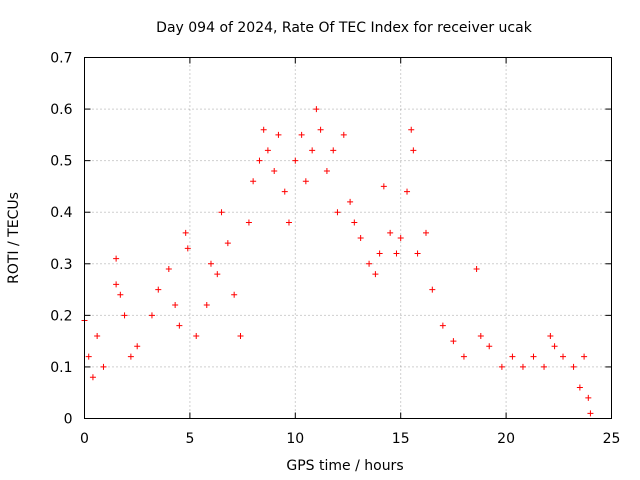 This screenshot has height=480, width=640. Describe the element at coordinates (61, 316) in the screenshot. I see `y-tick-label: 0.2` at that location.